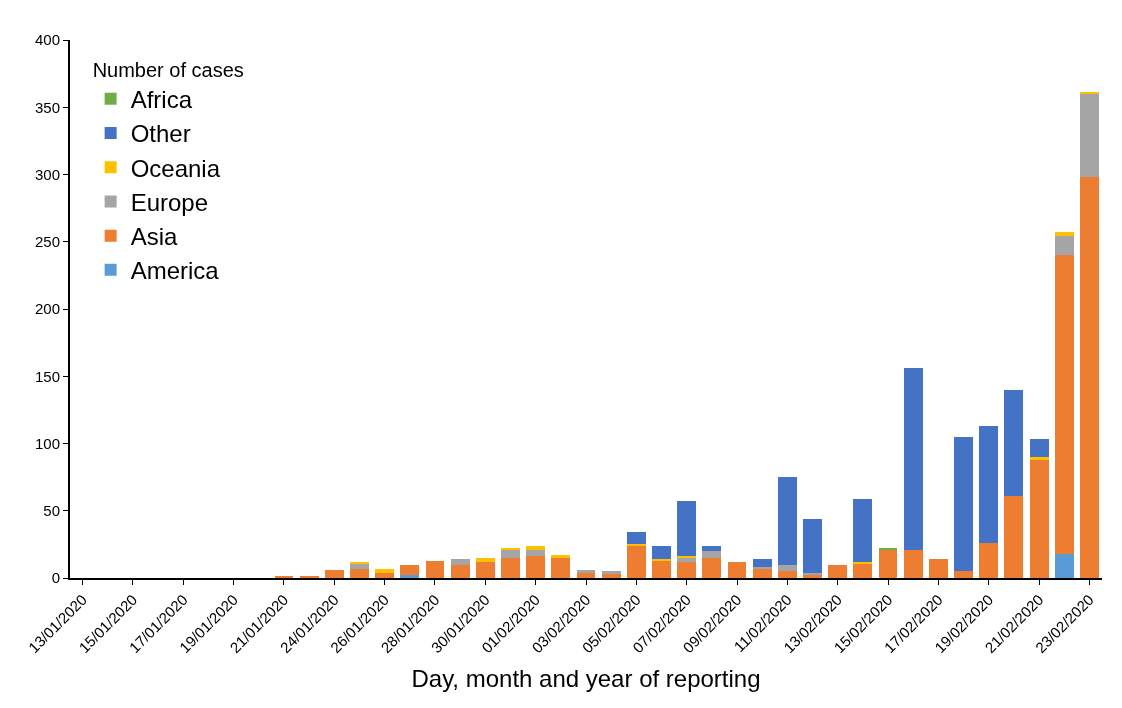 This screenshot has height=708, width=1122. What do you see at coordinates (47, 443) in the screenshot?
I see `y-tick-label: 100` at bounding box center [47, 443].